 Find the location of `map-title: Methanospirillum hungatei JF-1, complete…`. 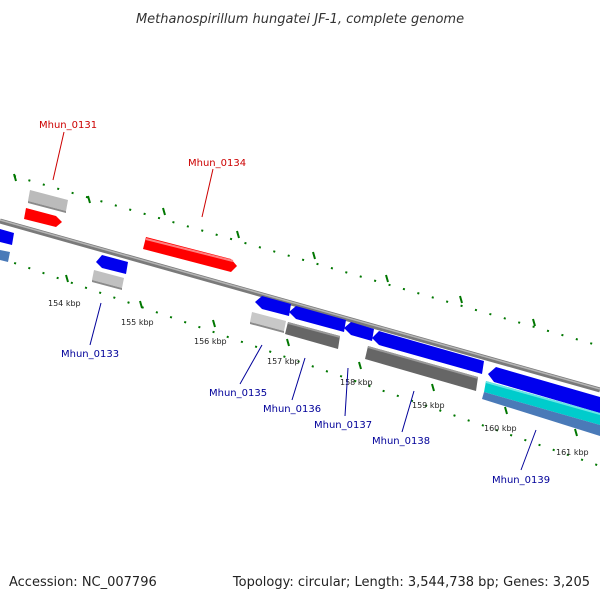

map-title: Methanospirillum hungatei JF-1, complete… is located at coordinates (300, 19).